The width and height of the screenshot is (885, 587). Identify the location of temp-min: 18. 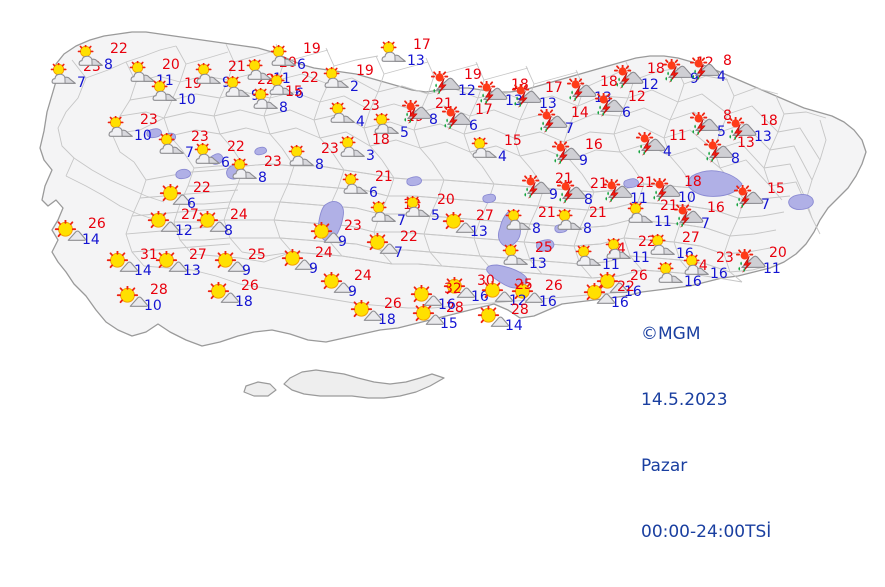
(387, 320).